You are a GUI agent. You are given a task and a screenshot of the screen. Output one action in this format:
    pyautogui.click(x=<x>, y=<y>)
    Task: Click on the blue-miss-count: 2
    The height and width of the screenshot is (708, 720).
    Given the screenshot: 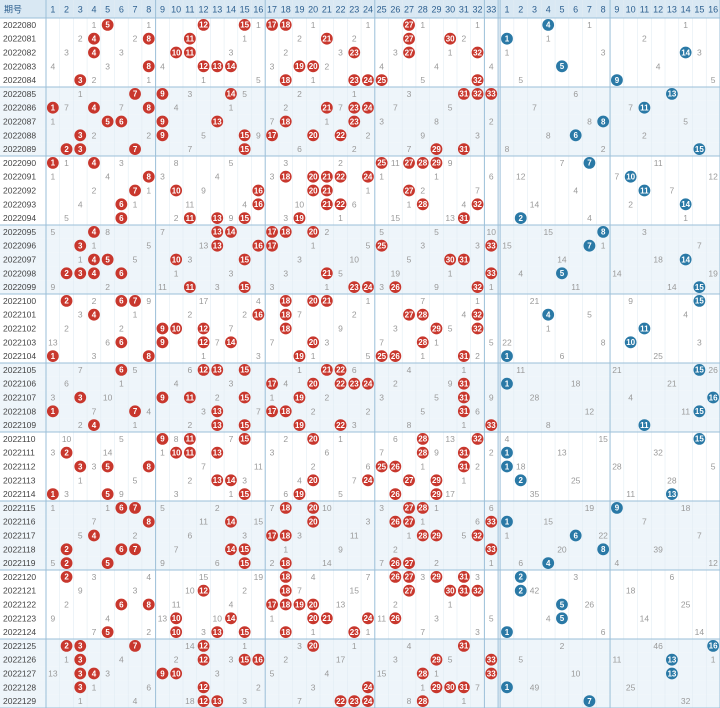 What is the action you would take?
    pyautogui.click(x=562, y=646)
    